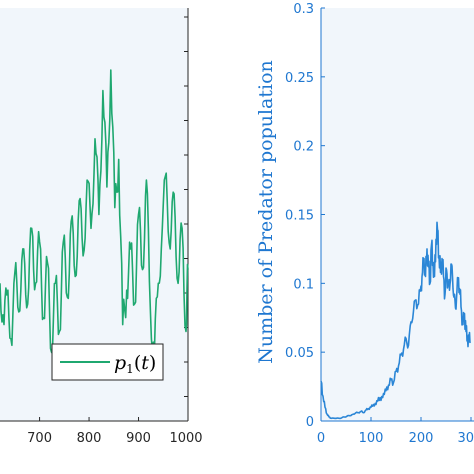  I want to click on right-y-tick-label: 0.25, so click(299, 78).